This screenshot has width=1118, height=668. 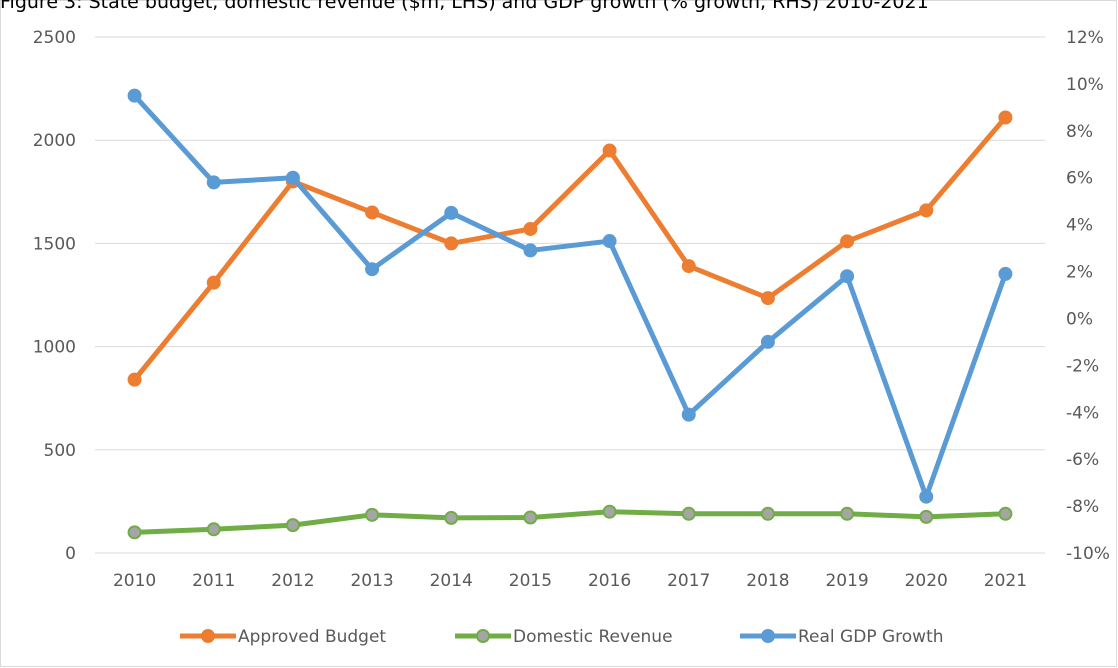 I want to click on x-tick-label: 2012, so click(x=292, y=581).